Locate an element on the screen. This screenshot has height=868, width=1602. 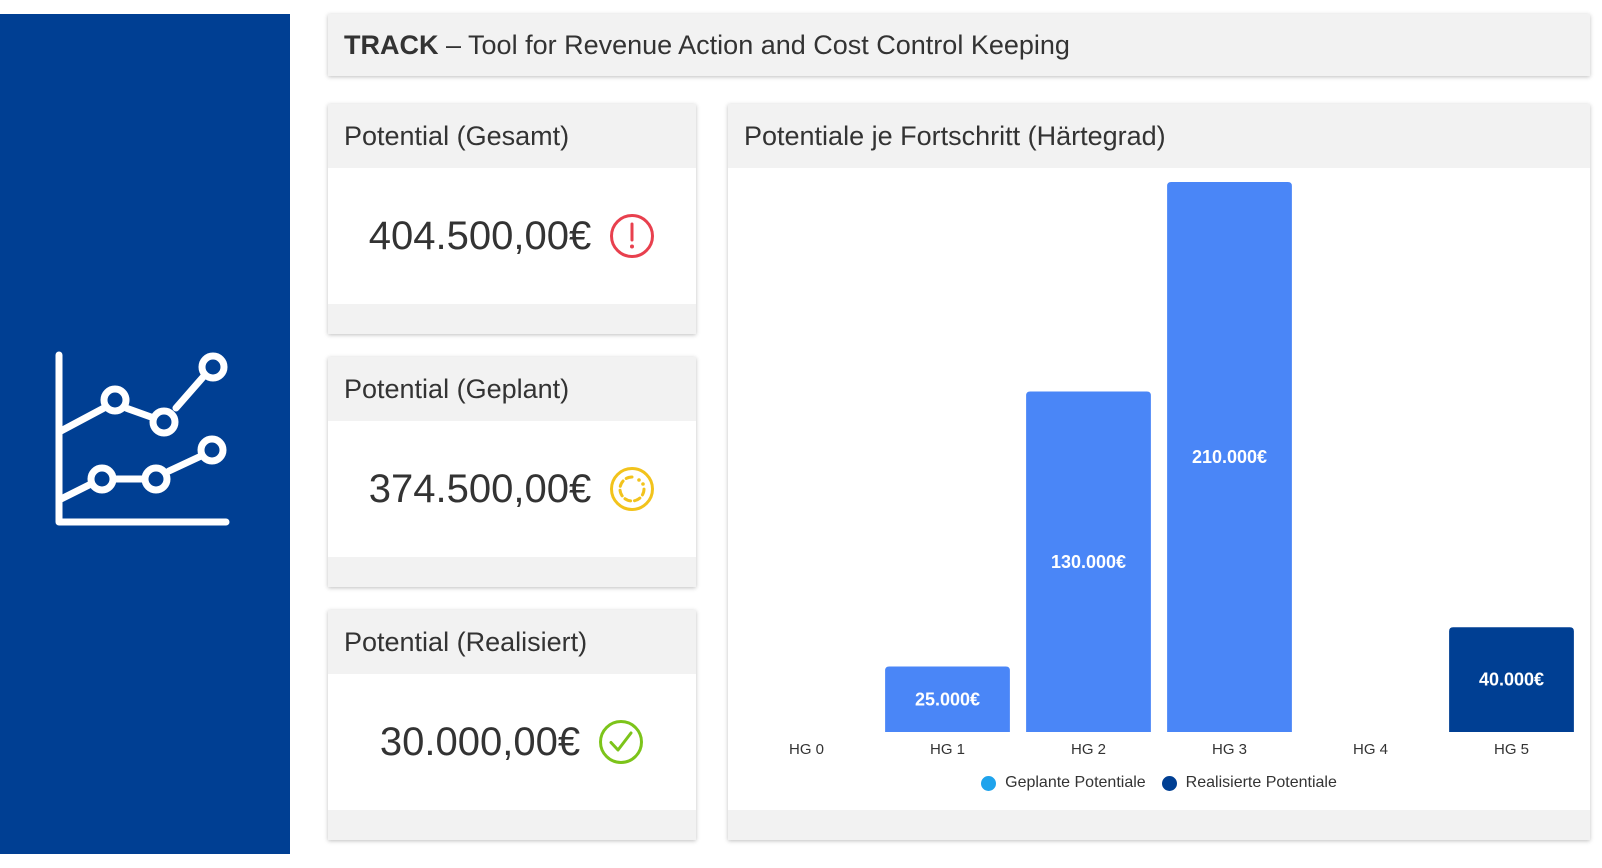
kpi-body-realisiert: 30.000,00€ is located at coordinates (512, 742).